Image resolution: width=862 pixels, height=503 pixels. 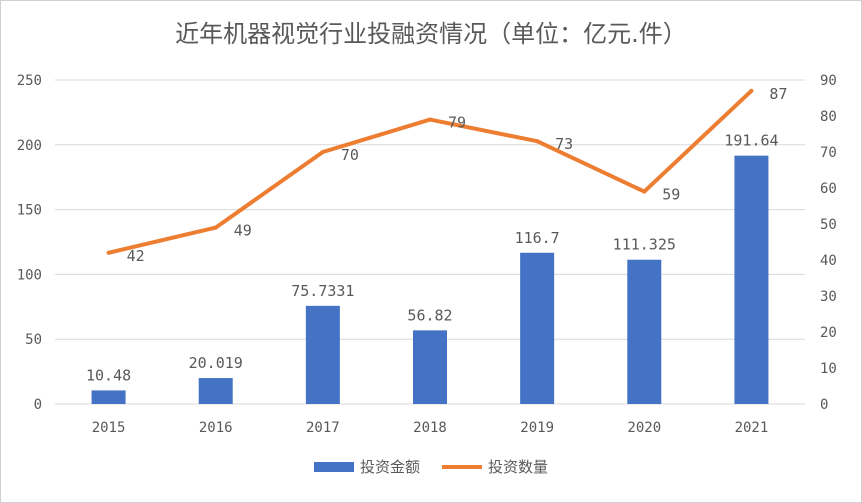 I want to click on y-left-tick-label: 250, so click(x=29, y=81).